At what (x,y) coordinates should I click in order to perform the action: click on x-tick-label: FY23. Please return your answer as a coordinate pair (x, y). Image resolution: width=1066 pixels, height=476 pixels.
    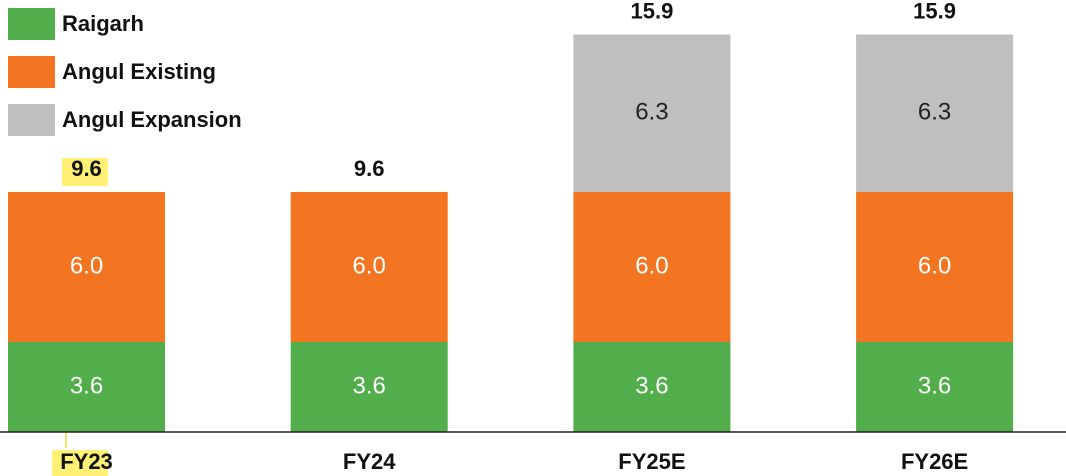
    Looking at the image, I should click on (86, 461).